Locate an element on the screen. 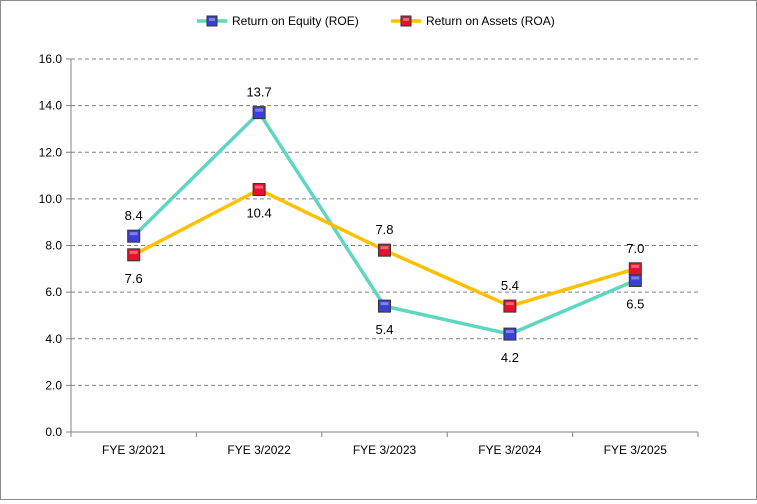 Image resolution: width=757 pixels, height=504 pixels. legend-label: Return on Equity (ROE) is located at coordinates (295, 21).